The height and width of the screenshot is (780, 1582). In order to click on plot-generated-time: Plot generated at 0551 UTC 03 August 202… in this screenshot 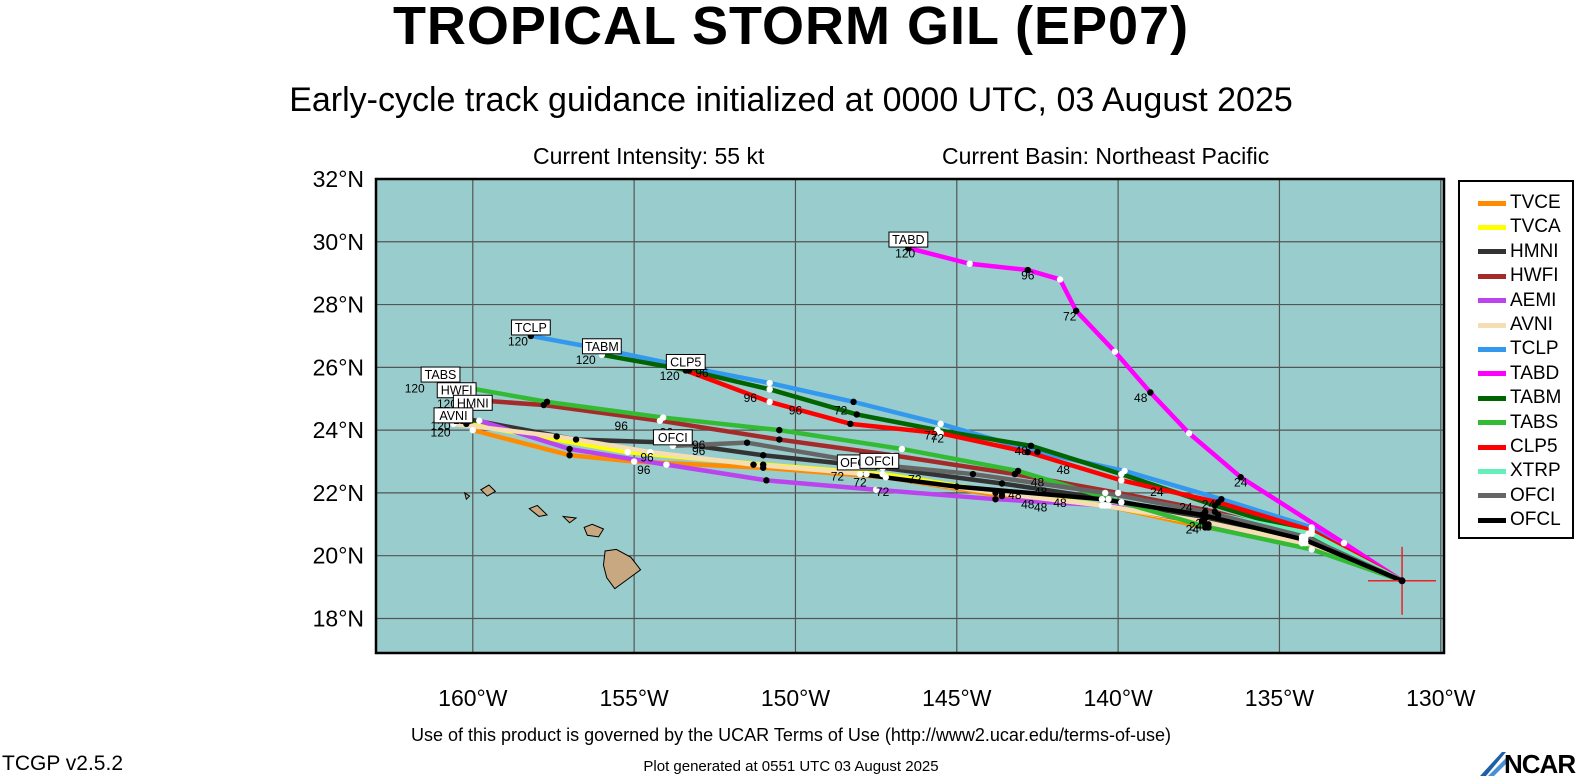, I will do `click(791, 766)`.